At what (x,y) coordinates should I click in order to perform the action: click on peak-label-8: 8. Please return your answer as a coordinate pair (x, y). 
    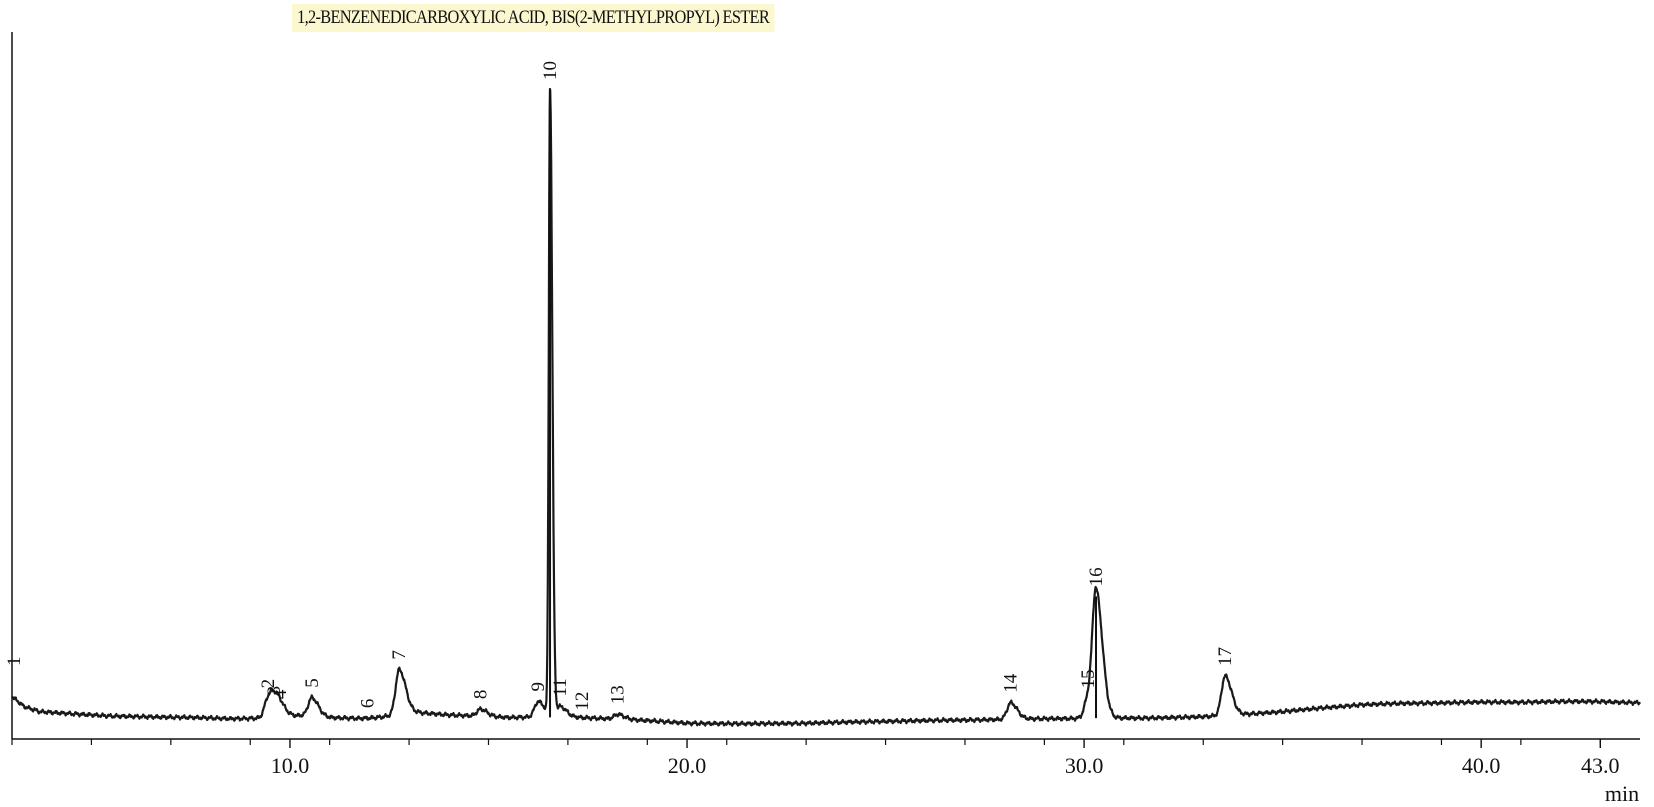
    Looking at the image, I should click on (481, 695).